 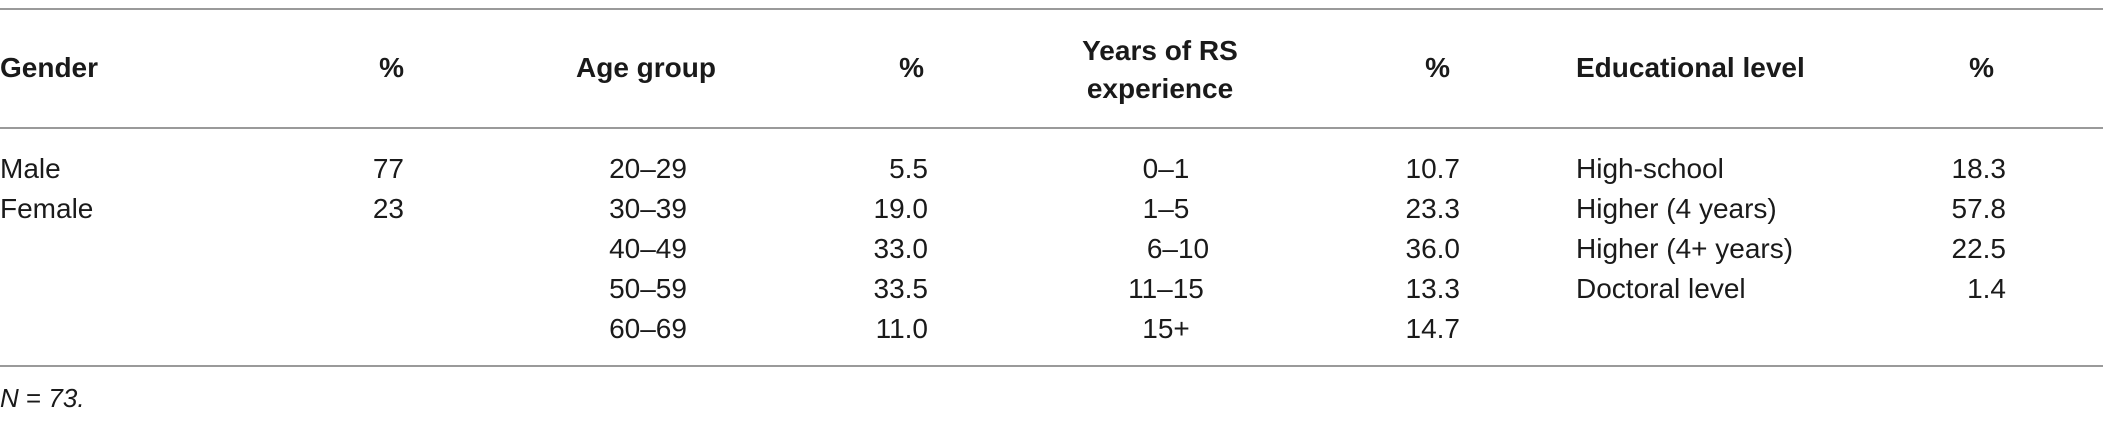 What do you see at coordinates (1433, 248) in the screenshot?
I see `rs-experience-percent: 36.0` at bounding box center [1433, 248].